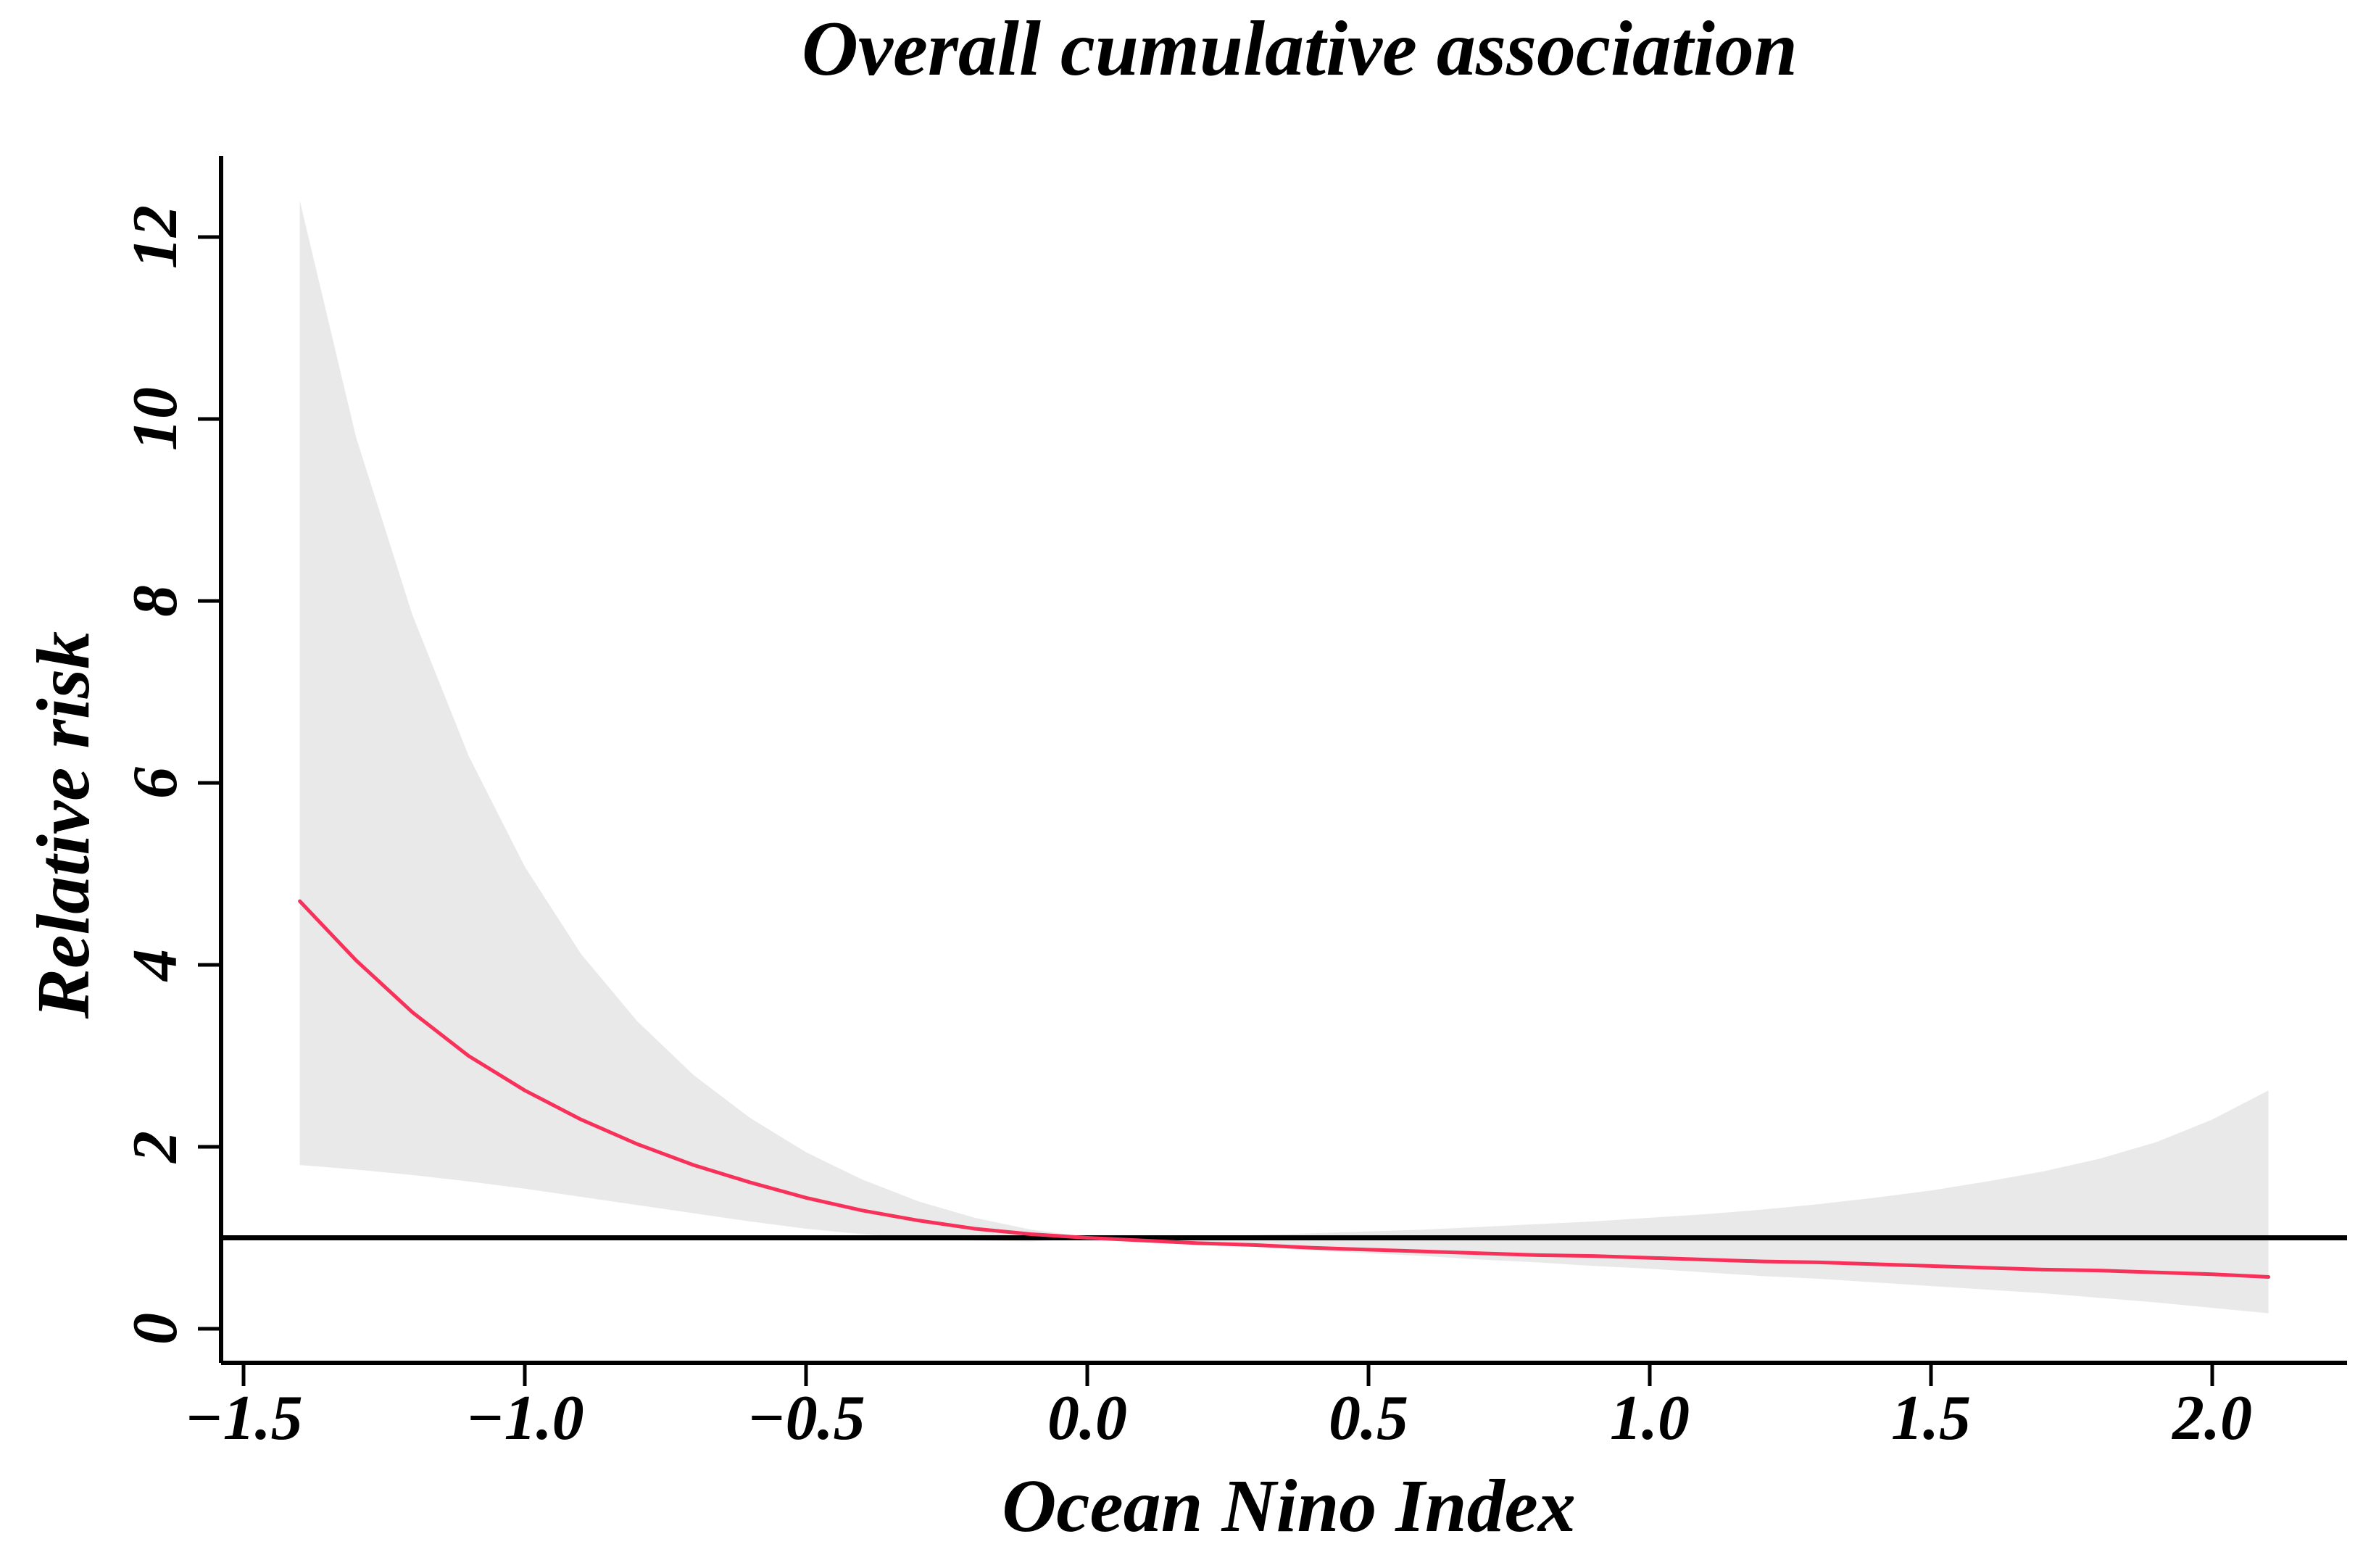  What do you see at coordinates (155, 419) in the screenshot?
I see `y-tick-label: 10` at bounding box center [155, 419].